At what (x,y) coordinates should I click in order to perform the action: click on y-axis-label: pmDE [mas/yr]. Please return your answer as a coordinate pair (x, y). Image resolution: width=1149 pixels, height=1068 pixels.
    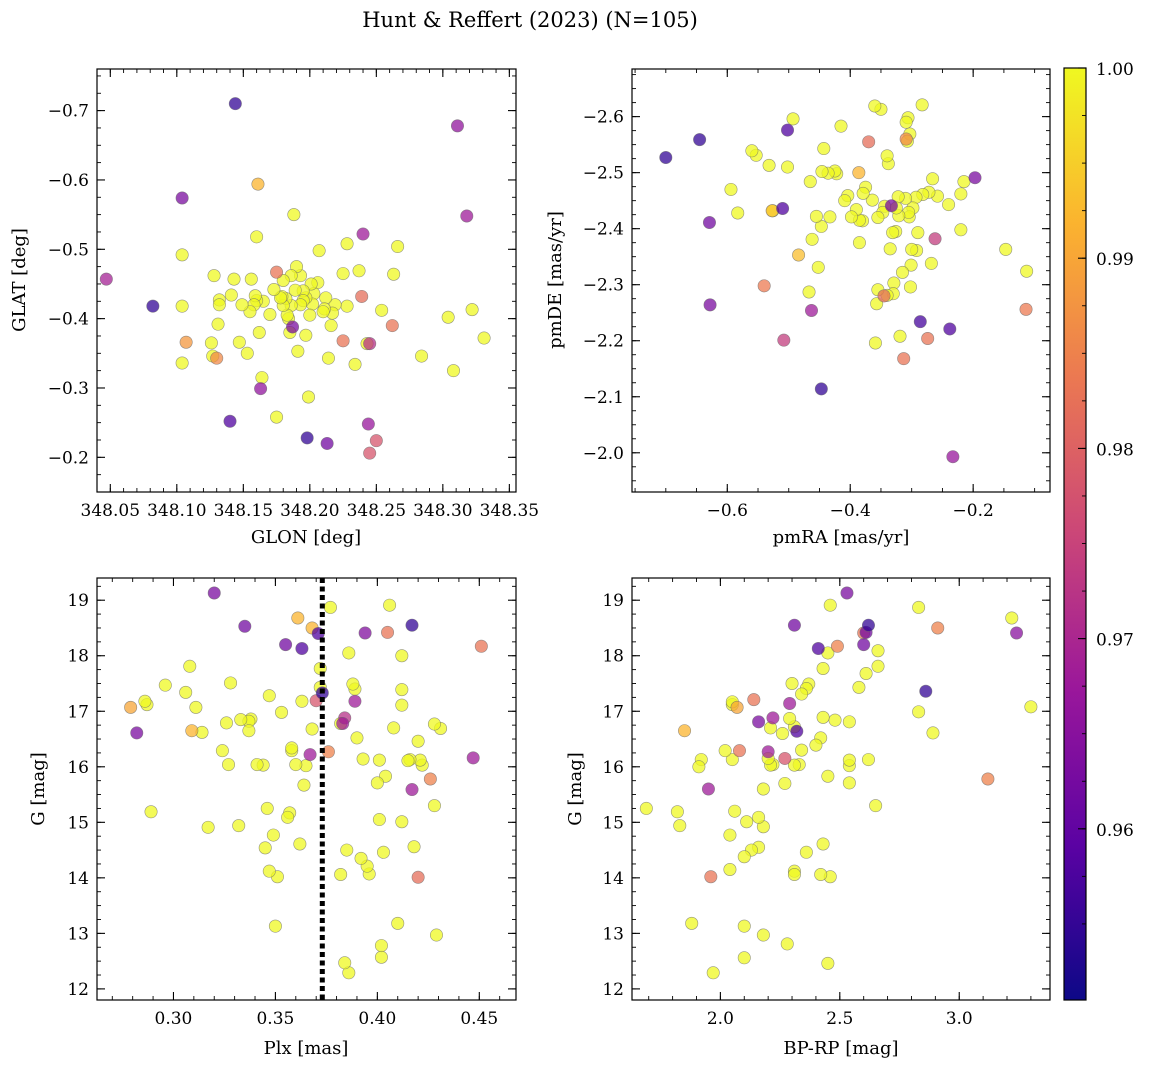
    Looking at the image, I should click on (555, 280).